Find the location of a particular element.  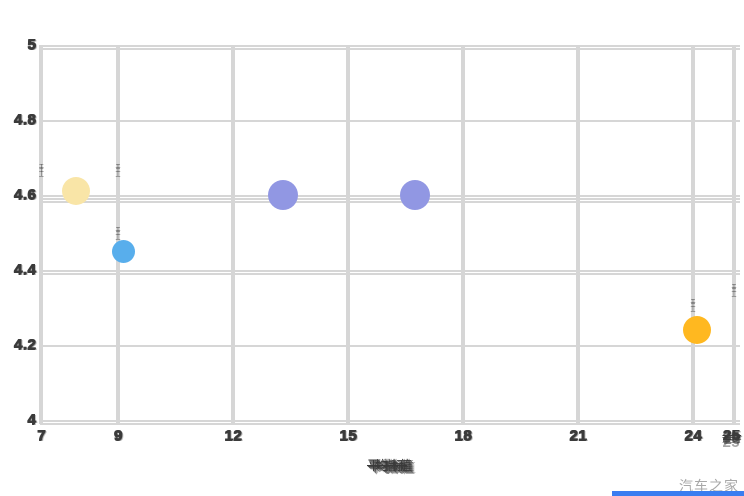

x-axis-title: 平均指标值 平均指标值 is located at coordinates (390, 465).